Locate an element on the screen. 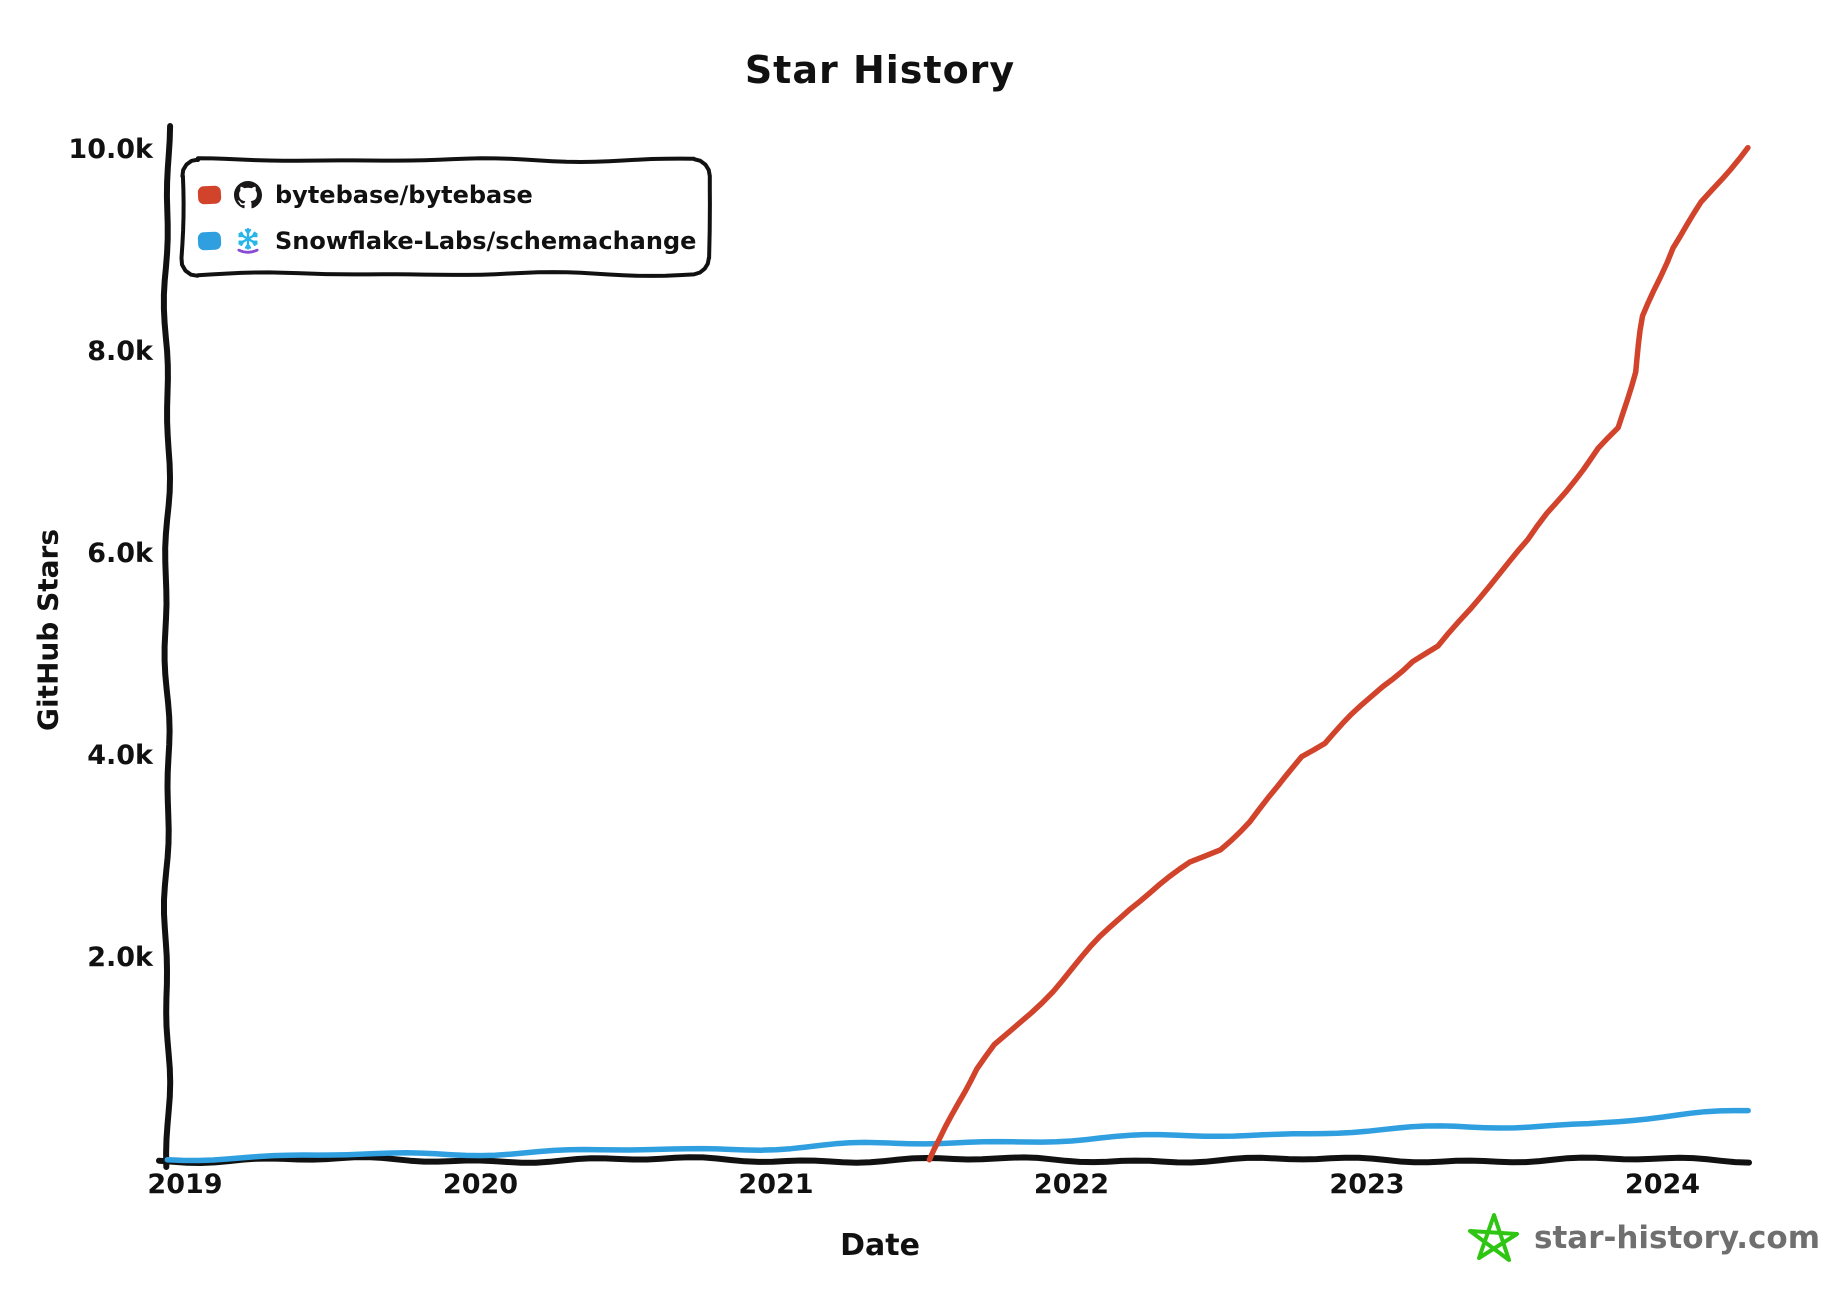 The height and width of the screenshot is (1308, 1832). watermark: star-history.com is located at coordinates (1643, 1238).